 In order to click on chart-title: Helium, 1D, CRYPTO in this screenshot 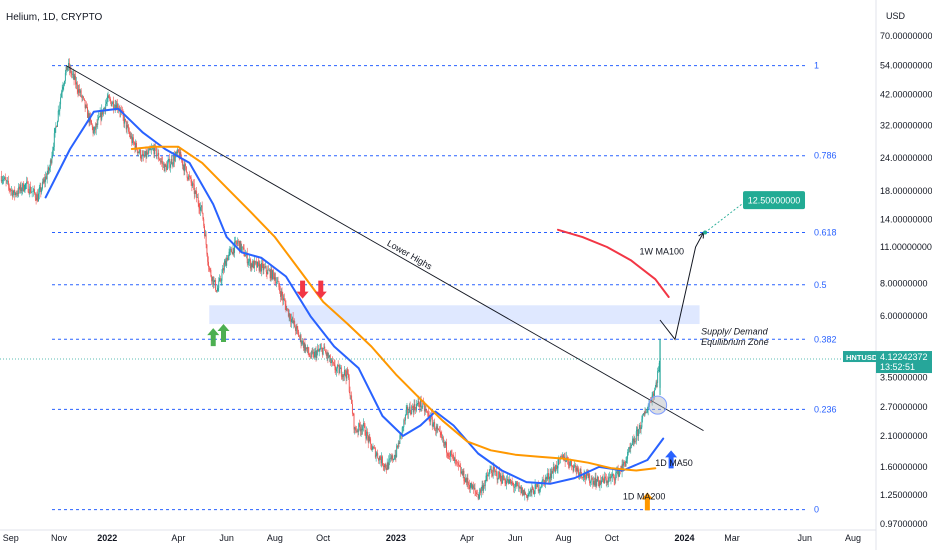, I will do `click(54, 17)`.